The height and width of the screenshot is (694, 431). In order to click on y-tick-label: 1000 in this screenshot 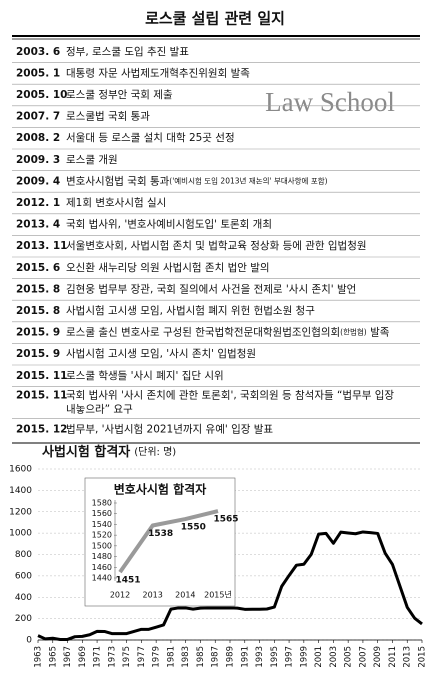, I will do `click(20, 534)`.